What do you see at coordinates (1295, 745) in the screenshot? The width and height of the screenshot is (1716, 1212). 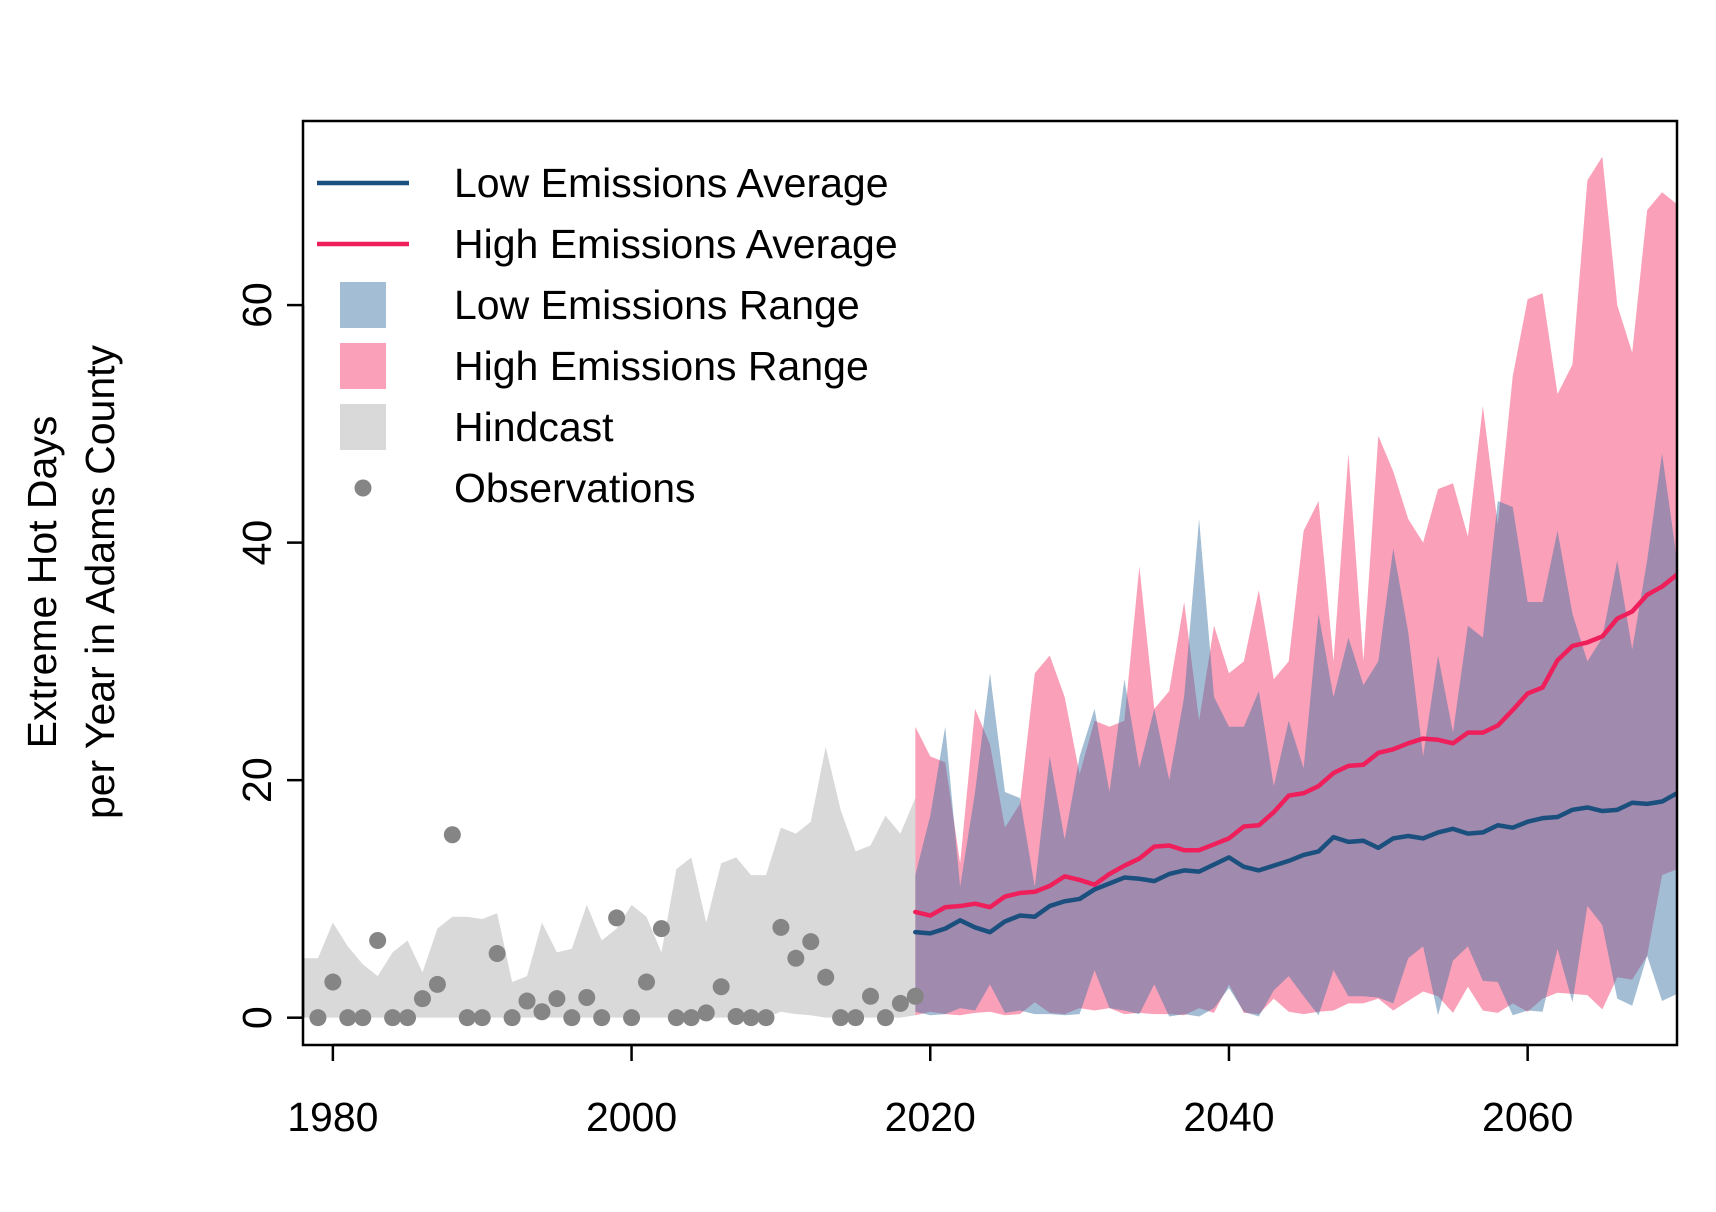 I see `high-emissions-average-line` at bounding box center [1295, 745].